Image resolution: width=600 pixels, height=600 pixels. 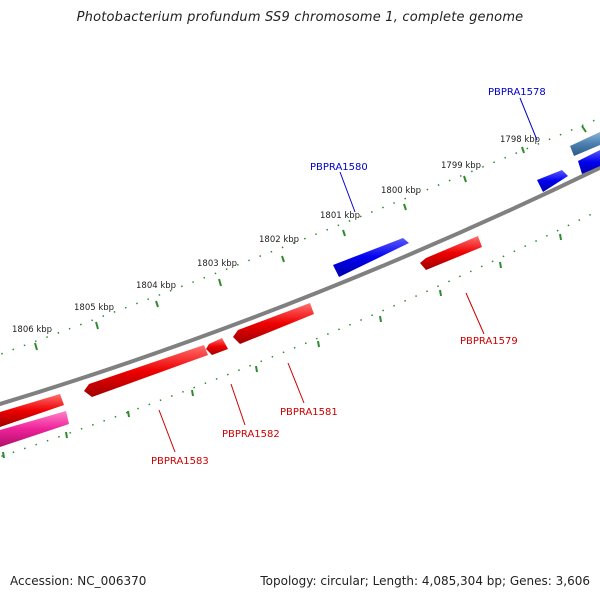 What do you see at coordinates (279, 240) in the screenshot?
I see `scale-label-1802: 1802 kbp` at bounding box center [279, 240].